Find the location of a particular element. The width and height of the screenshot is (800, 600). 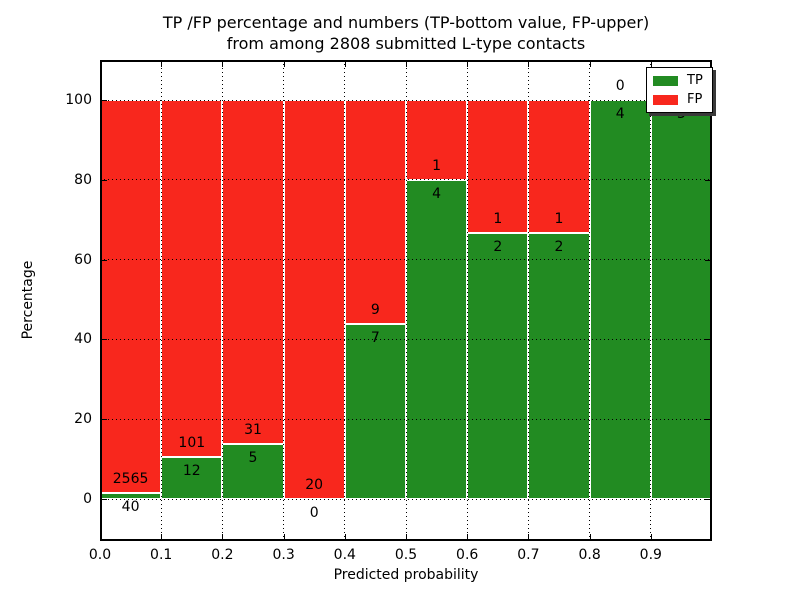

top-spine is located at coordinates (406, 61).